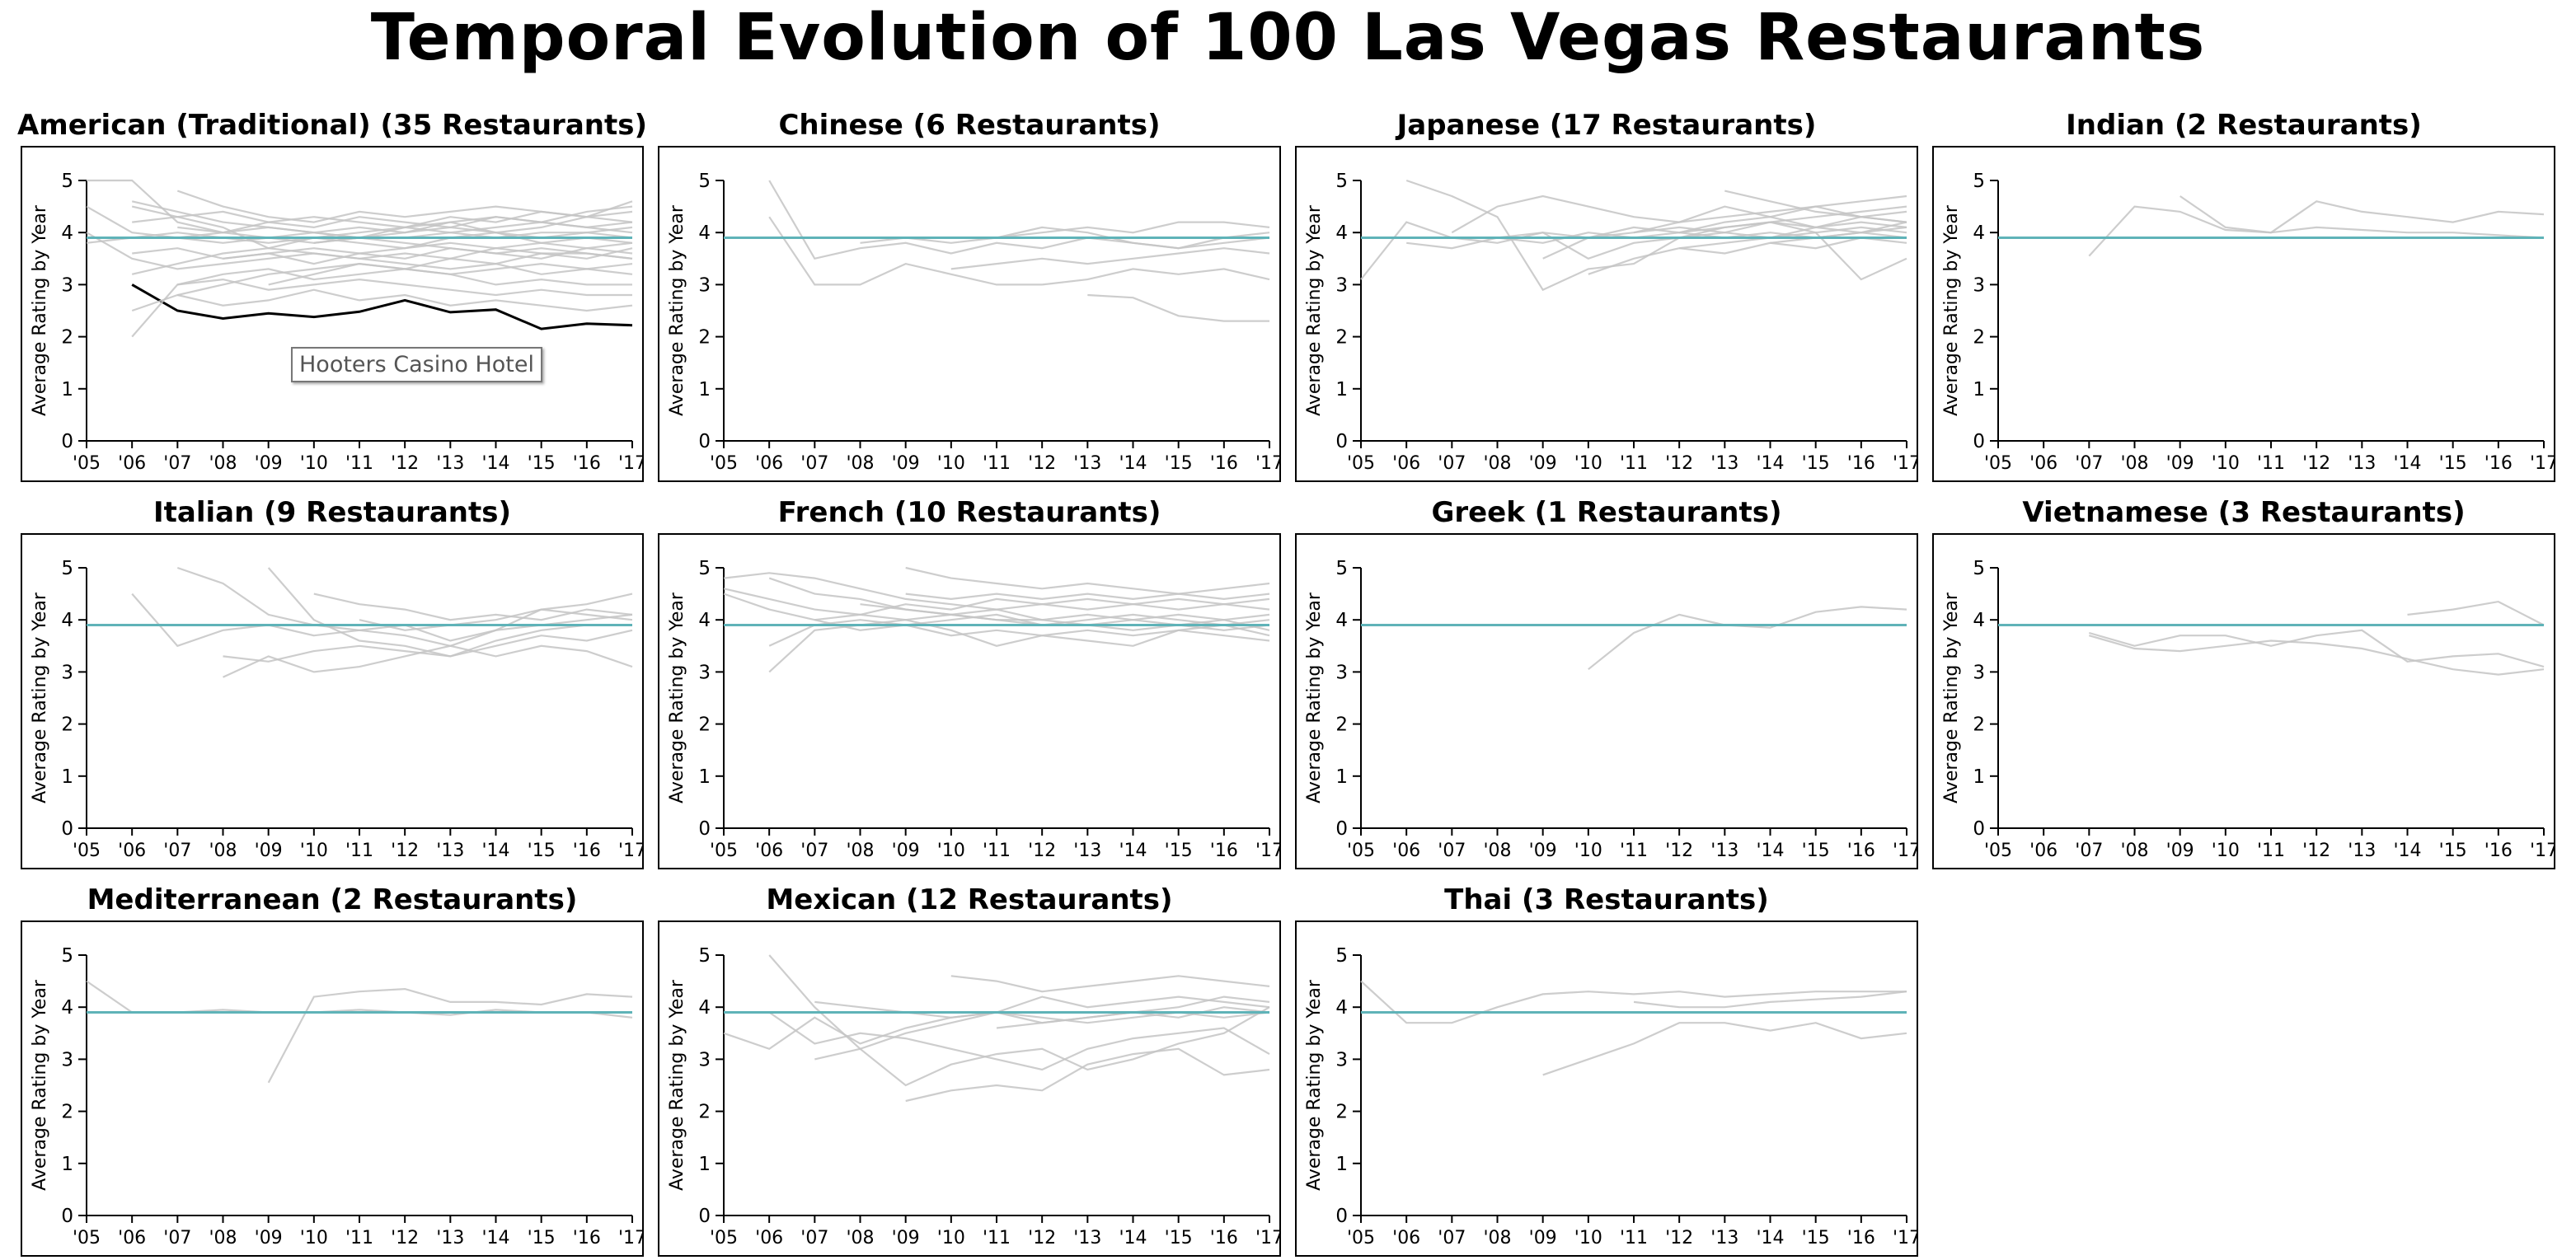  Describe the element at coordinates (1342, 620) in the screenshot. I see `y-tick-label: 4` at that location.